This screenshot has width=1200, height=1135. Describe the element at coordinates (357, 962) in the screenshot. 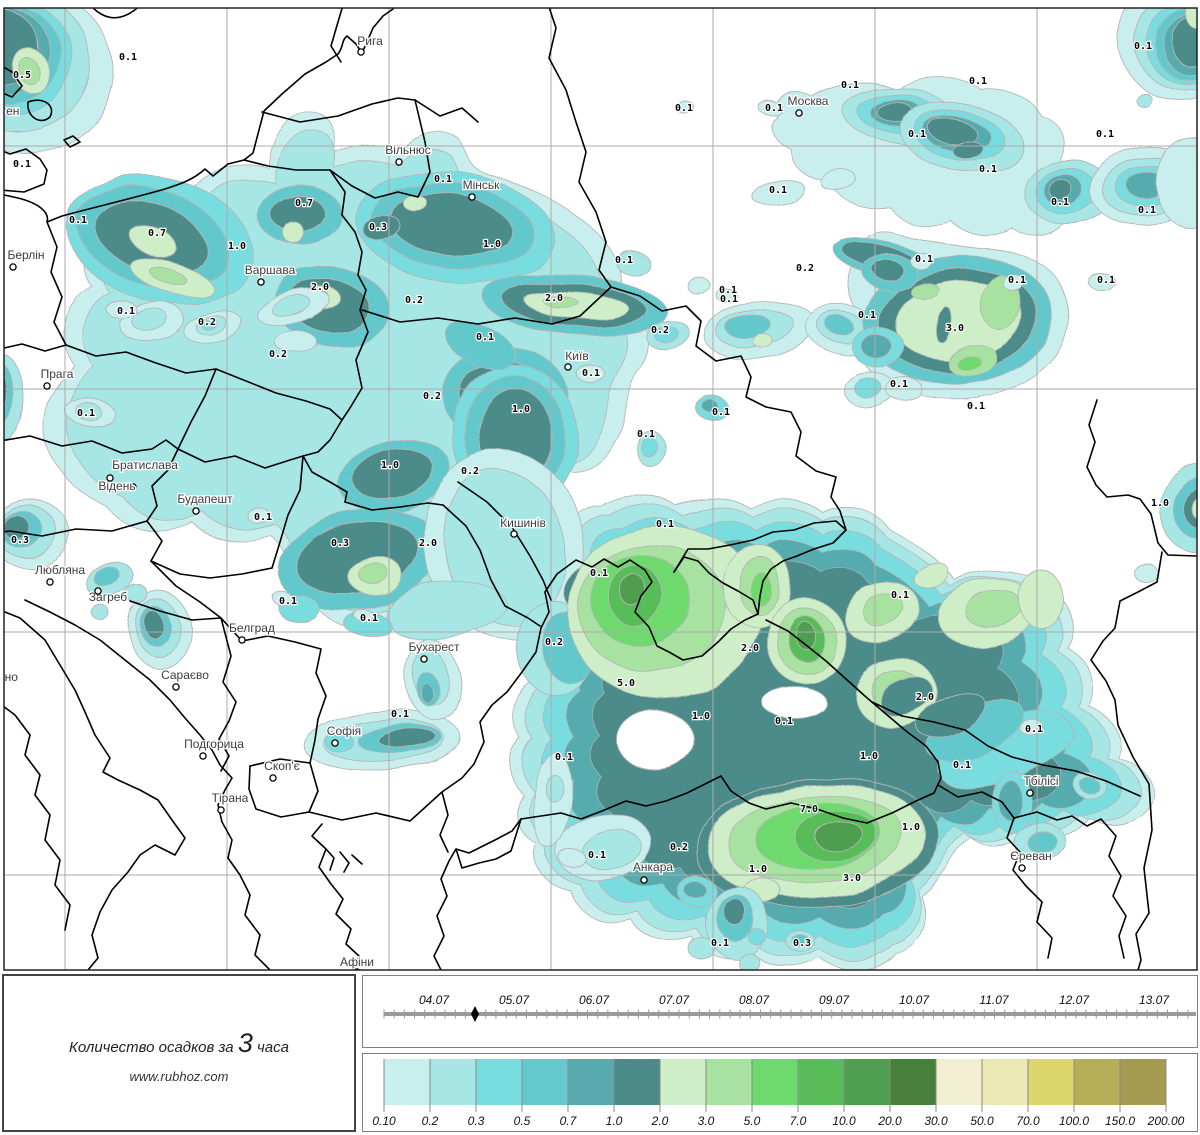

I see `city-label: Афіни` at that location.